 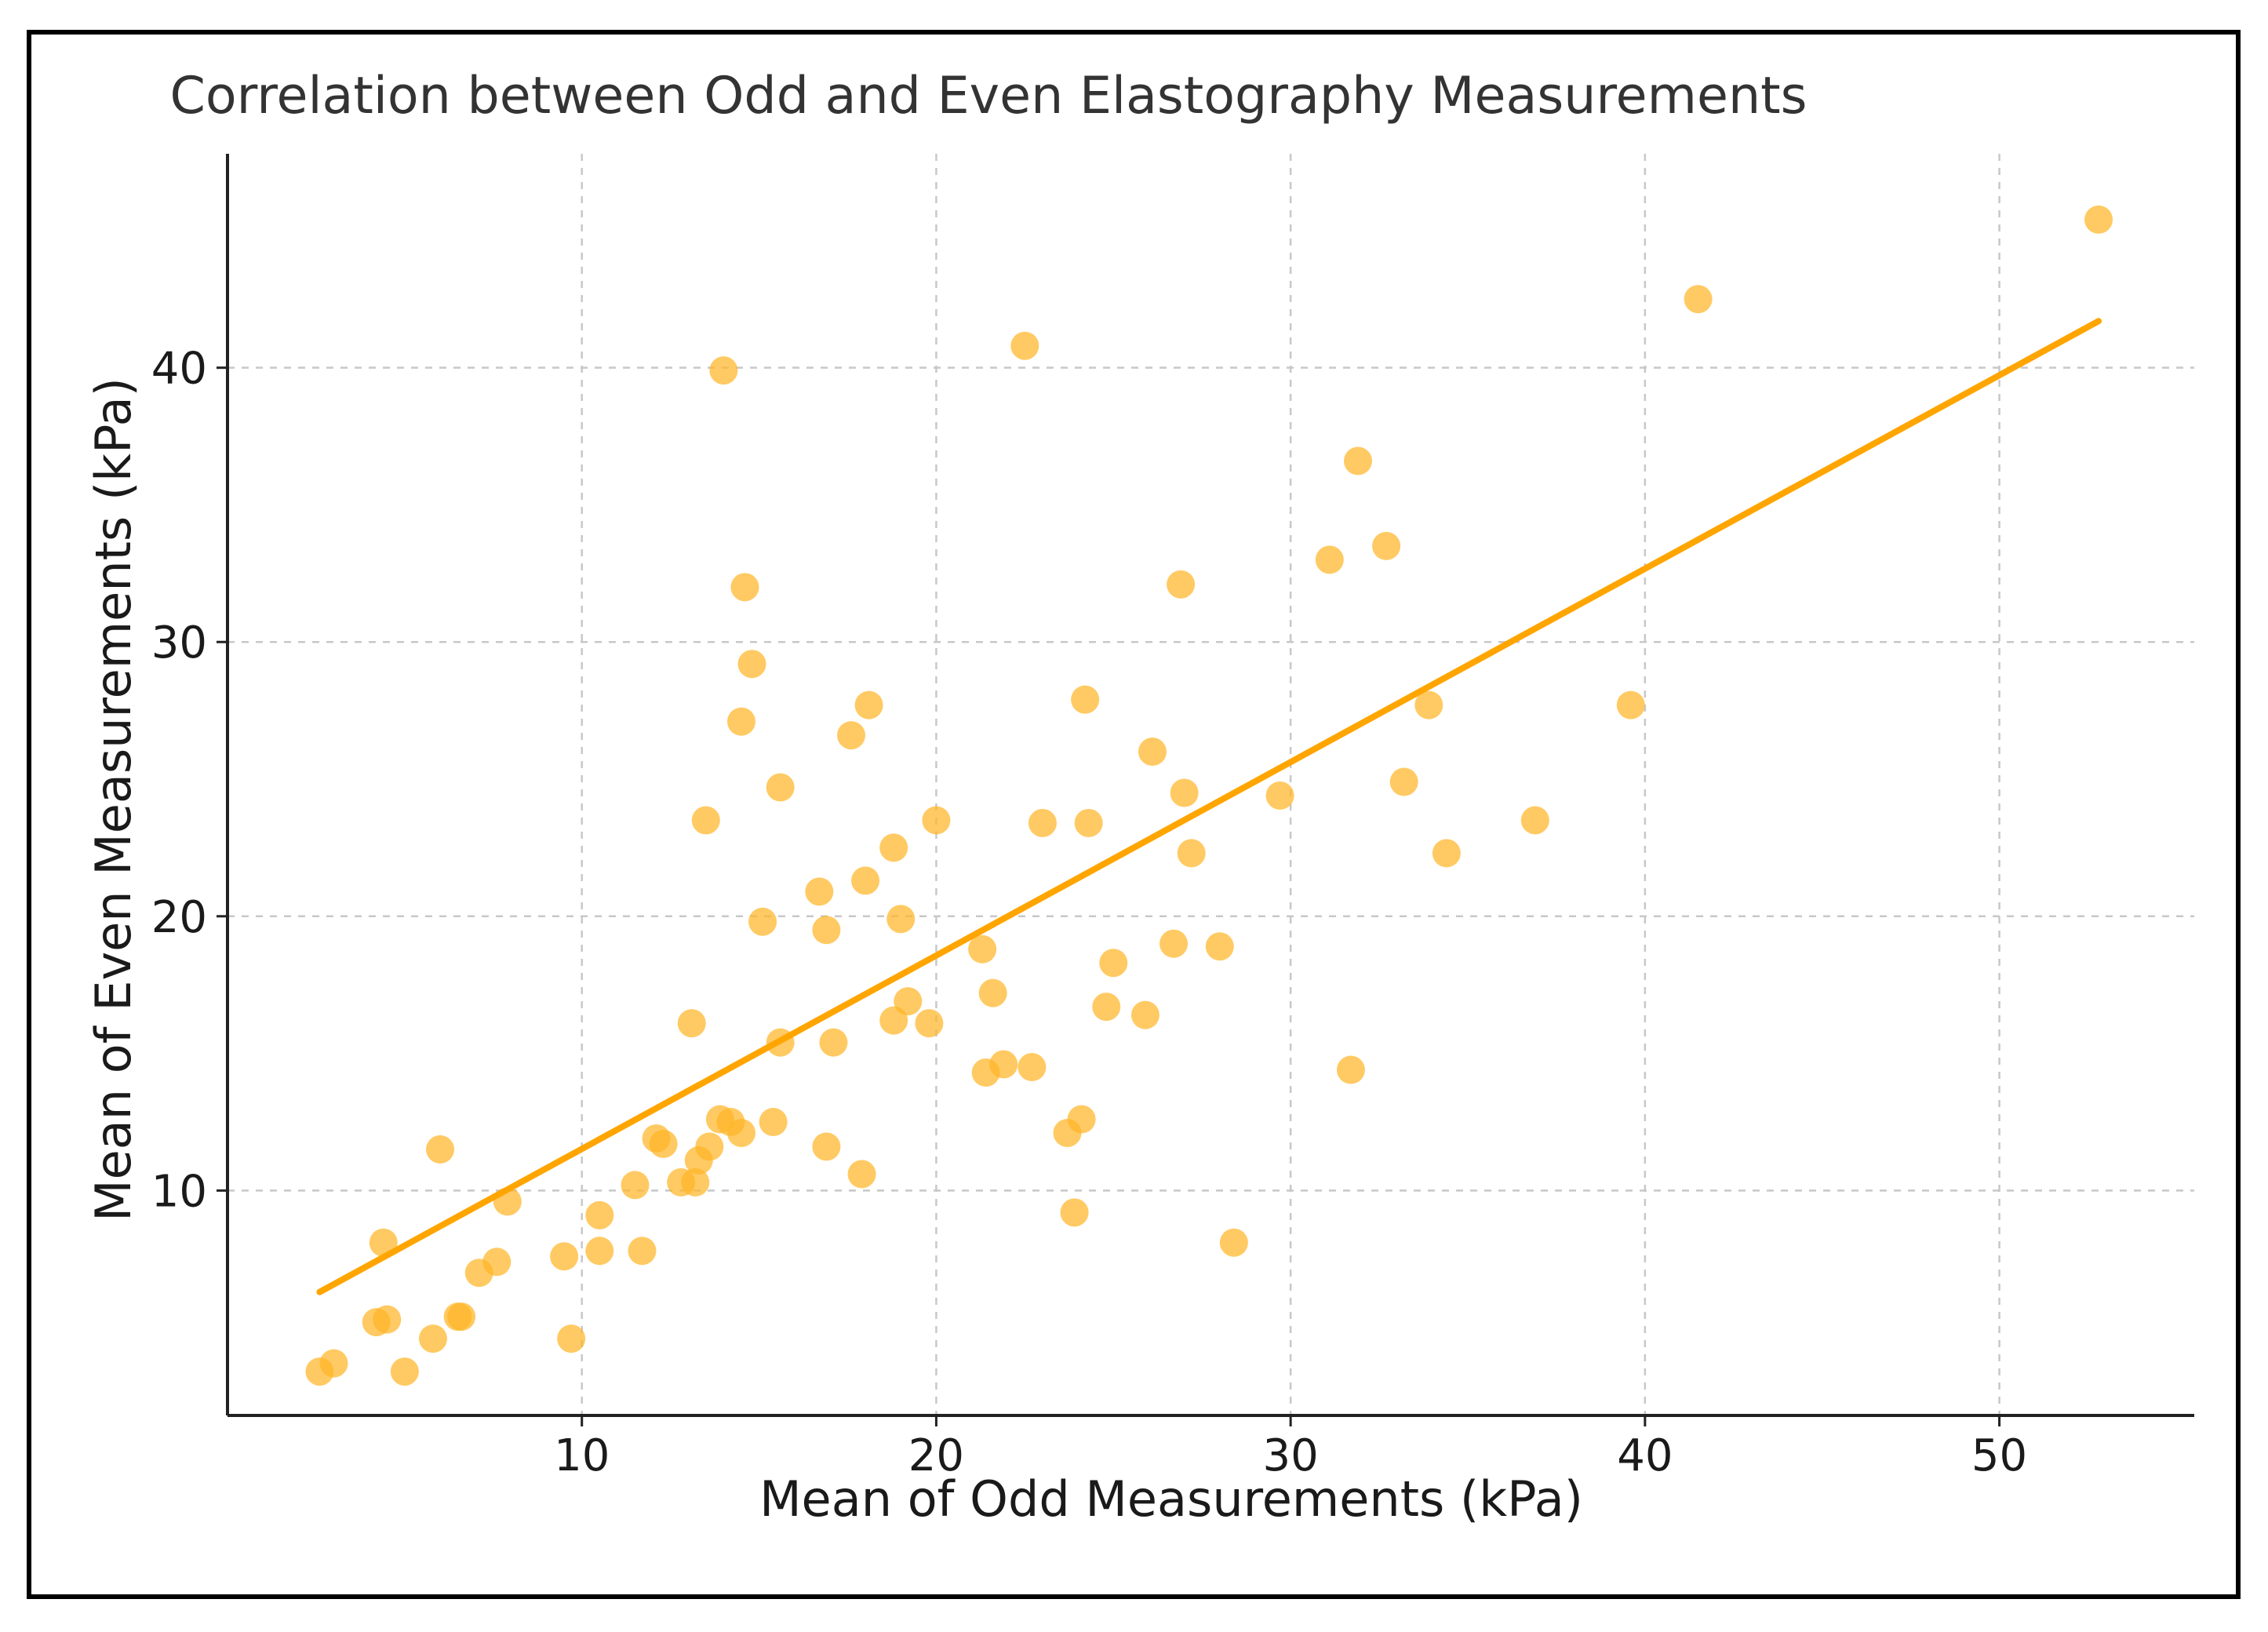 What do you see at coordinates (1999, 1455) in the screenshot?
I see `x-tick-label: 50` at bounding box center [1999, 1455].